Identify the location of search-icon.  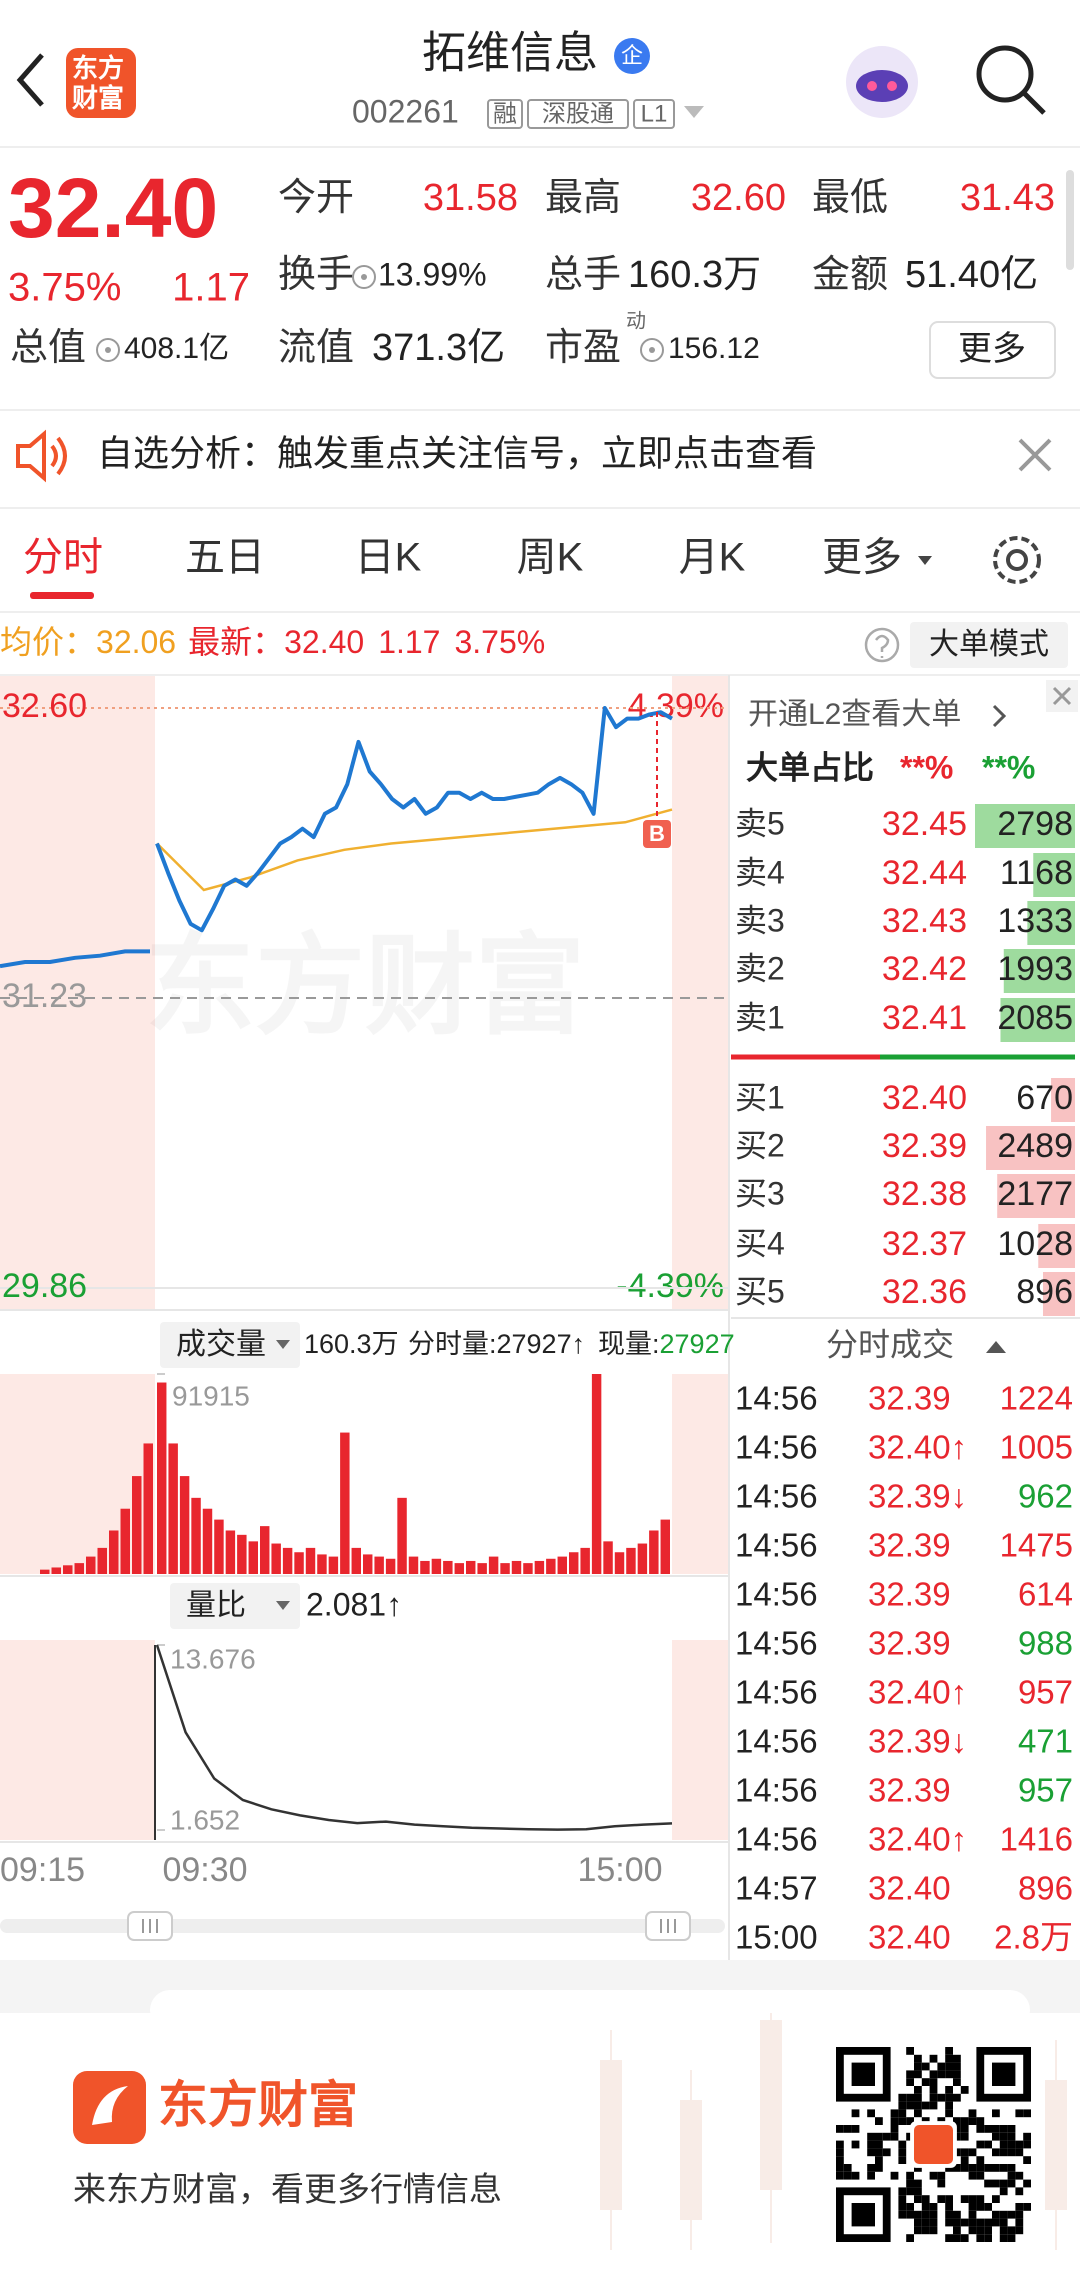
(1005, 74).